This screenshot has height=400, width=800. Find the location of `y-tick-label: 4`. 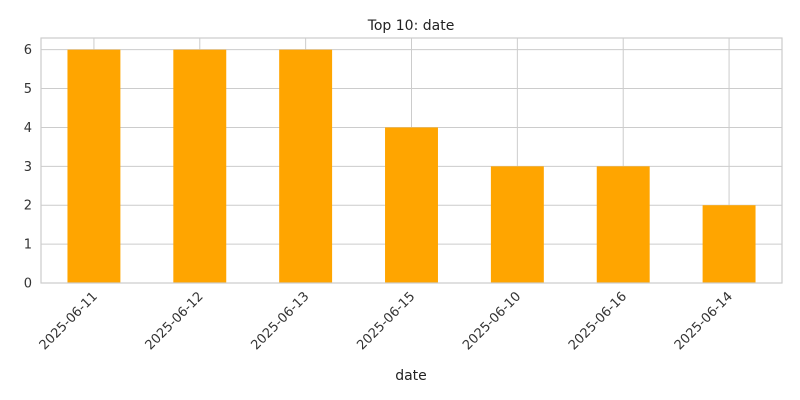

y-tick-label: 4 is located at coordinates (28, 128).